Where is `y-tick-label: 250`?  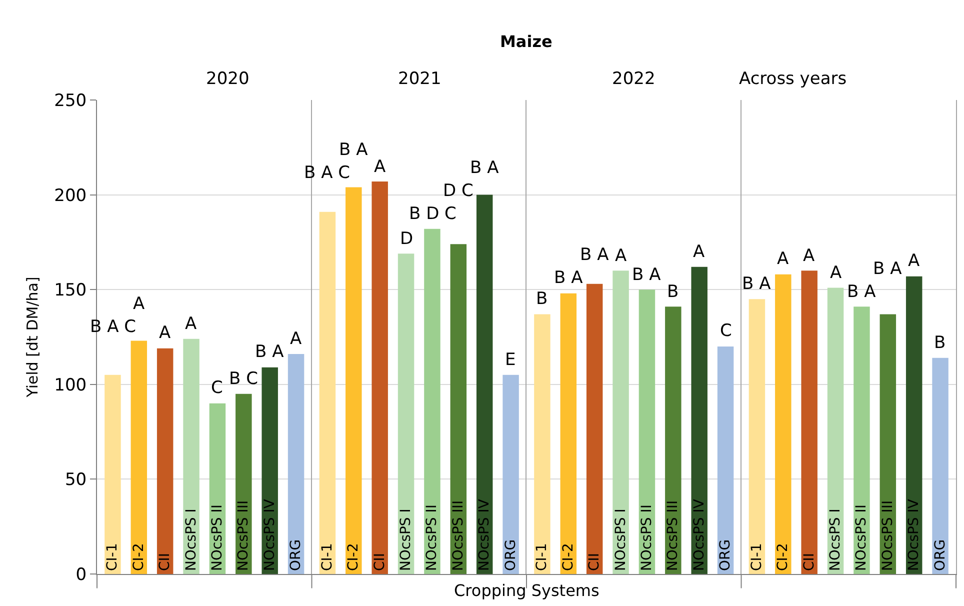
y-tick-label: 250 is located at coordinates (70, 100).